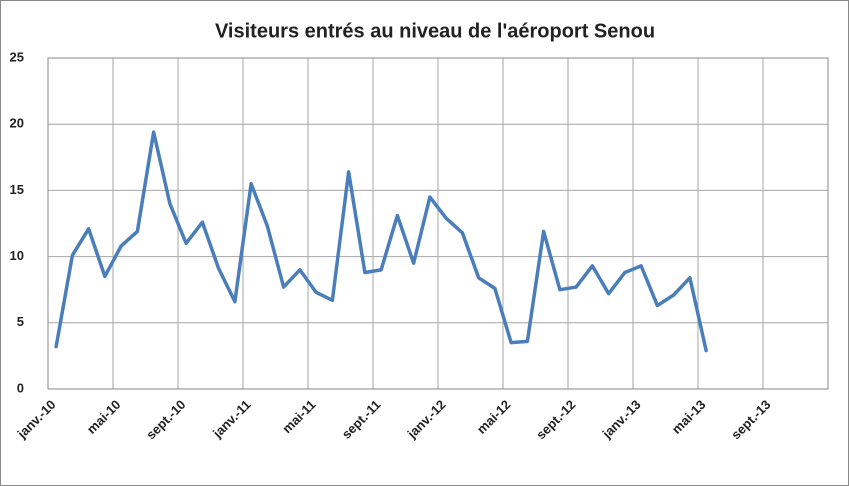 The image size is (849, 486). What do you see at coordinates (20, 387) in the screenshot?
I see `y-tick-label: 0` at bounding box center [20, 387].